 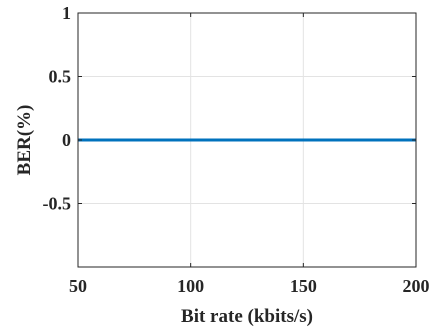 What do you see at coordinates (249, 286) in the screenshot?
I see `x-tick-labels: 50 100 150 200` at bounding box center [249, 286].